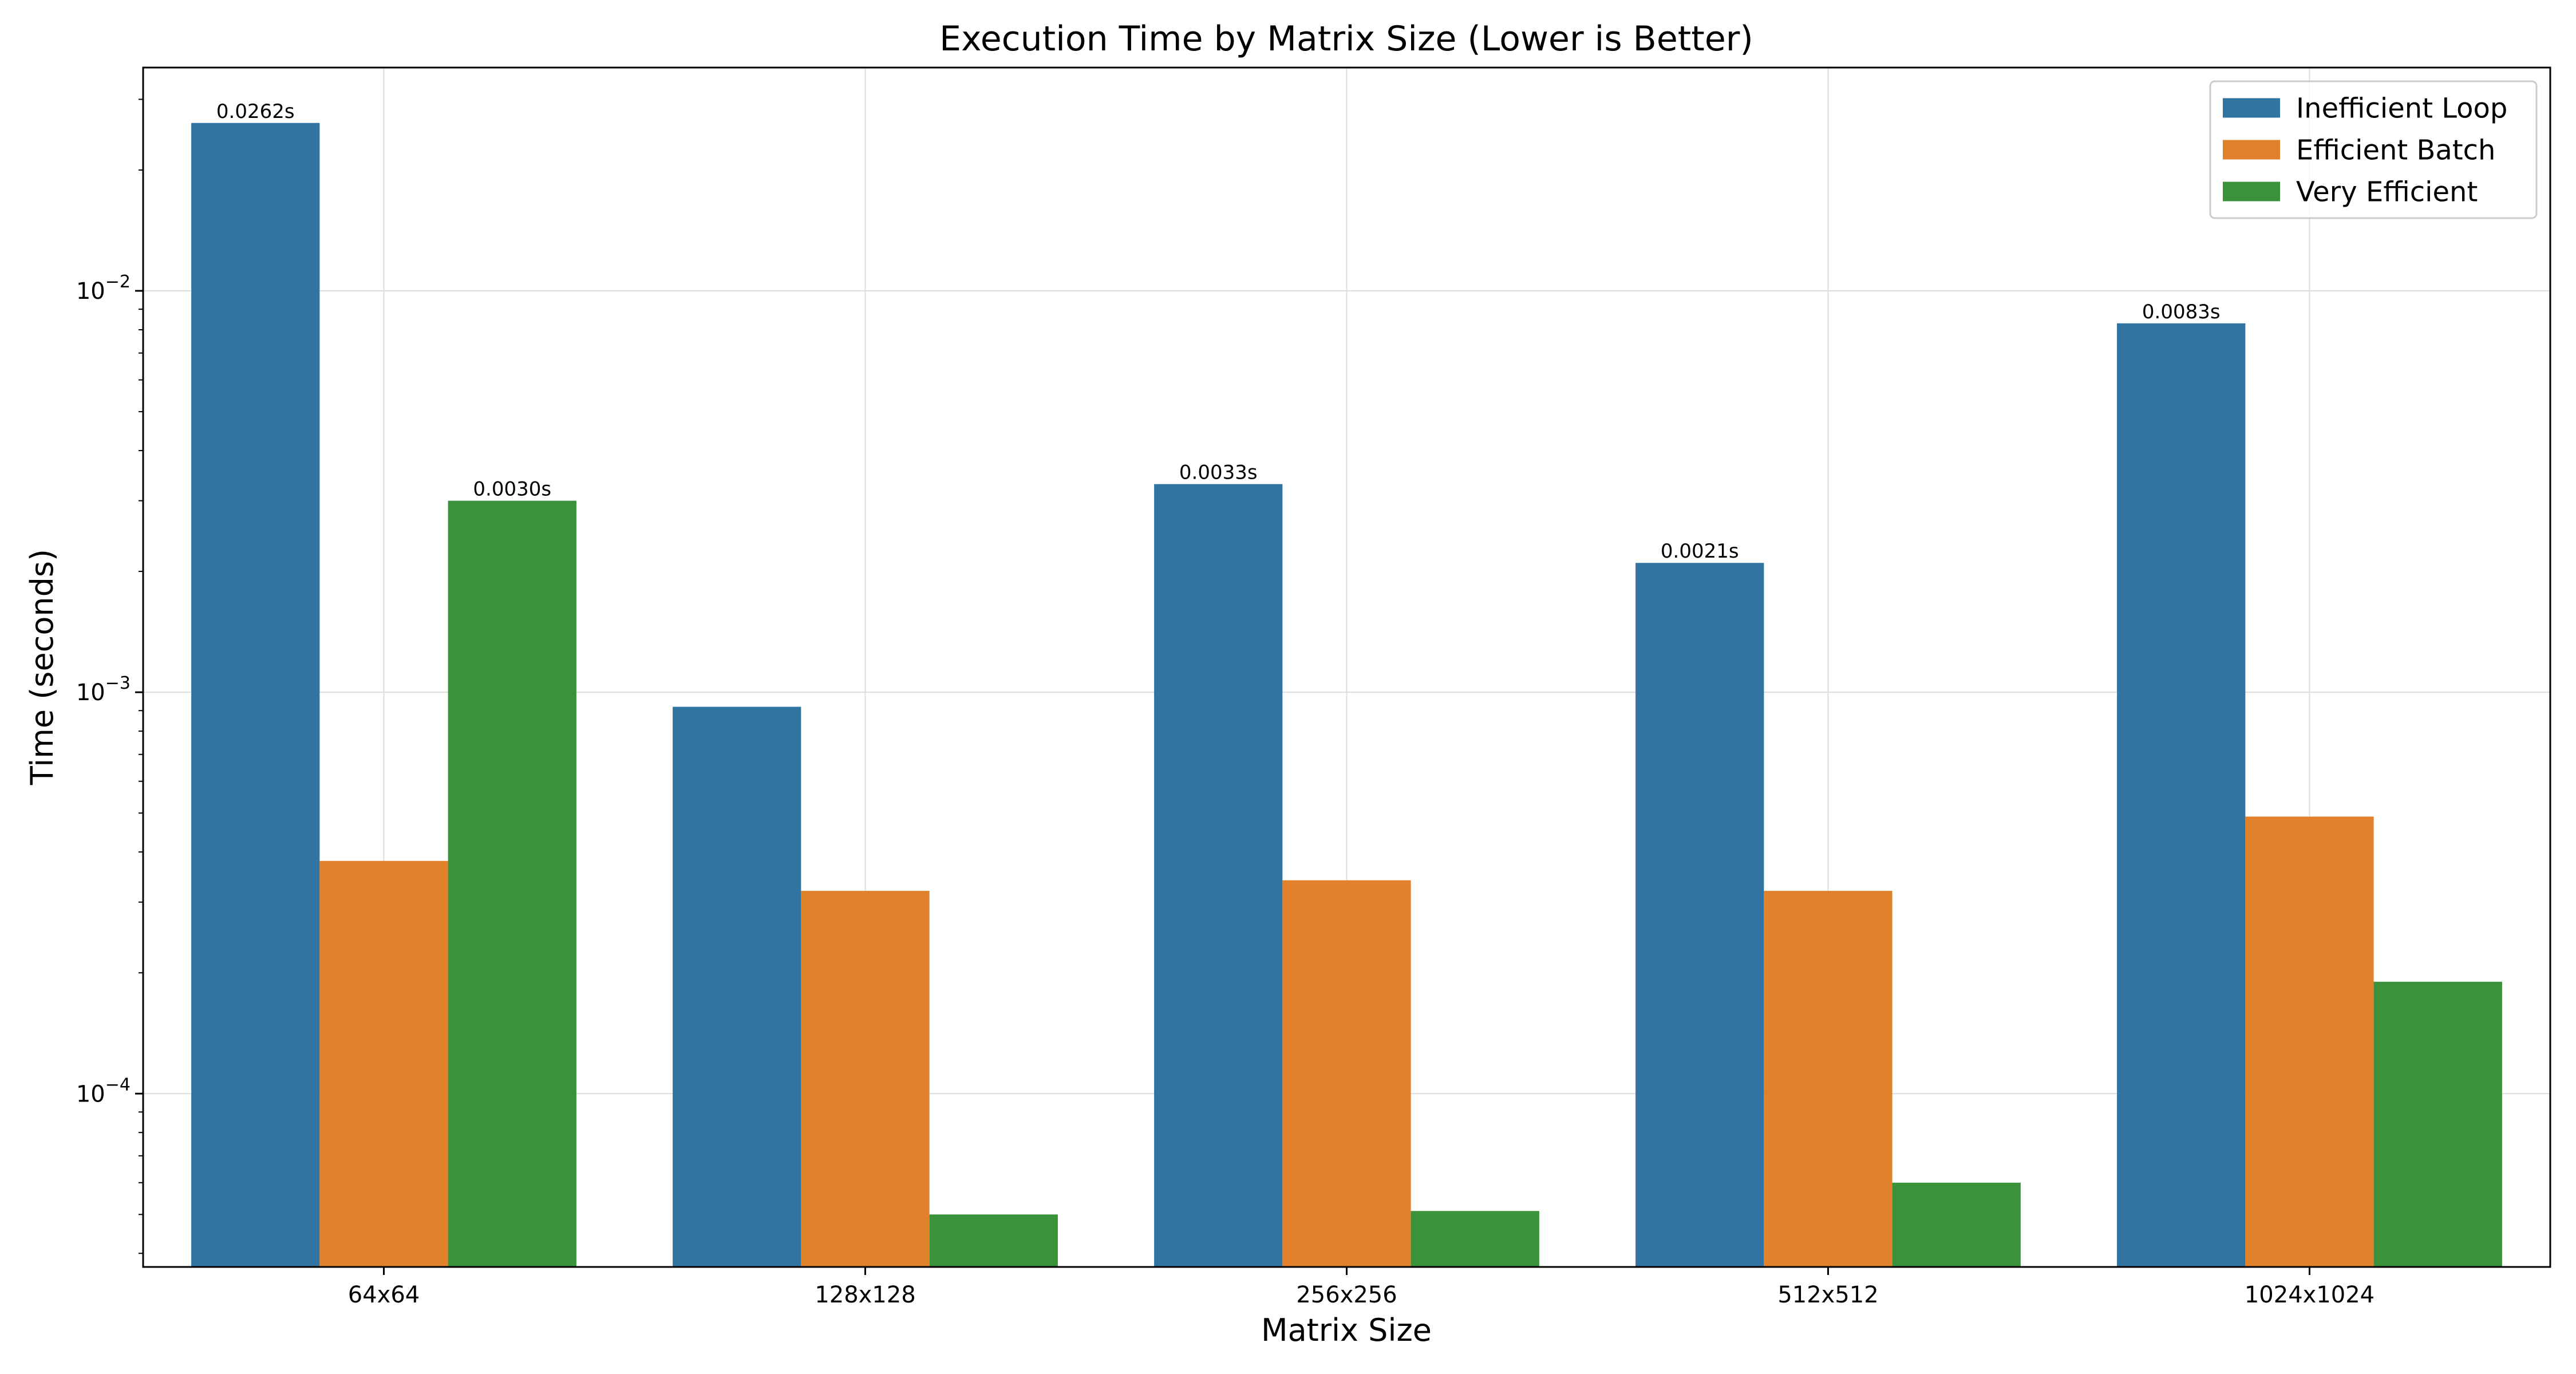 Image resolution: width=2576 pixels, height=1374 pixels. I want to click on x-axis: 64x64 128x128 256x256 512x512 1024x1024, so click(1361, 1287).